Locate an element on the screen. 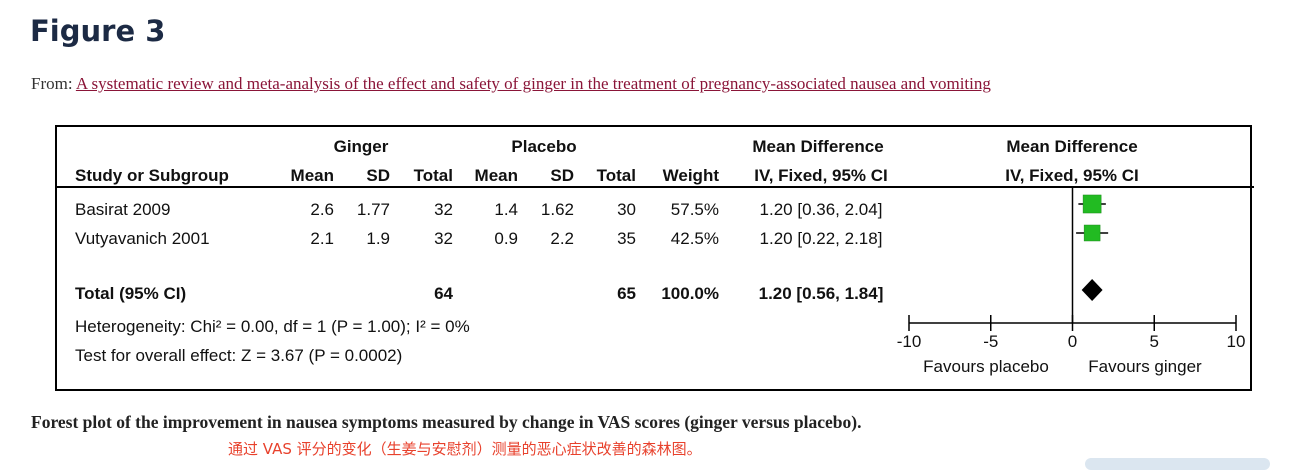 This screenshot has height=470, width=1310. header-total2: Total is located at coordinates (616, 175).